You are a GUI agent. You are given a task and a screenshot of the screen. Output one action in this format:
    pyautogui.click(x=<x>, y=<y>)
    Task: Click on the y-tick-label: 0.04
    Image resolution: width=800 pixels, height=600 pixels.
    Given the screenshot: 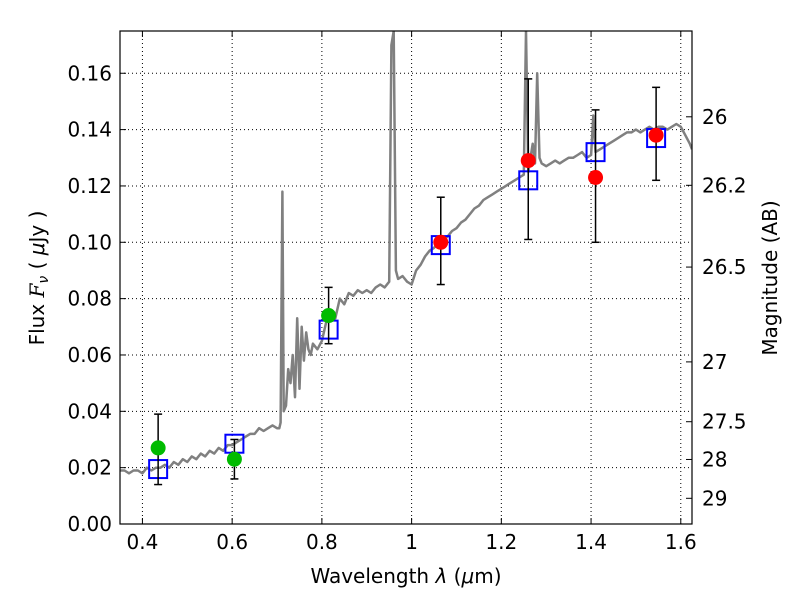 What is the action you would take?
    pyautogui.click(x=89, y=411)
    